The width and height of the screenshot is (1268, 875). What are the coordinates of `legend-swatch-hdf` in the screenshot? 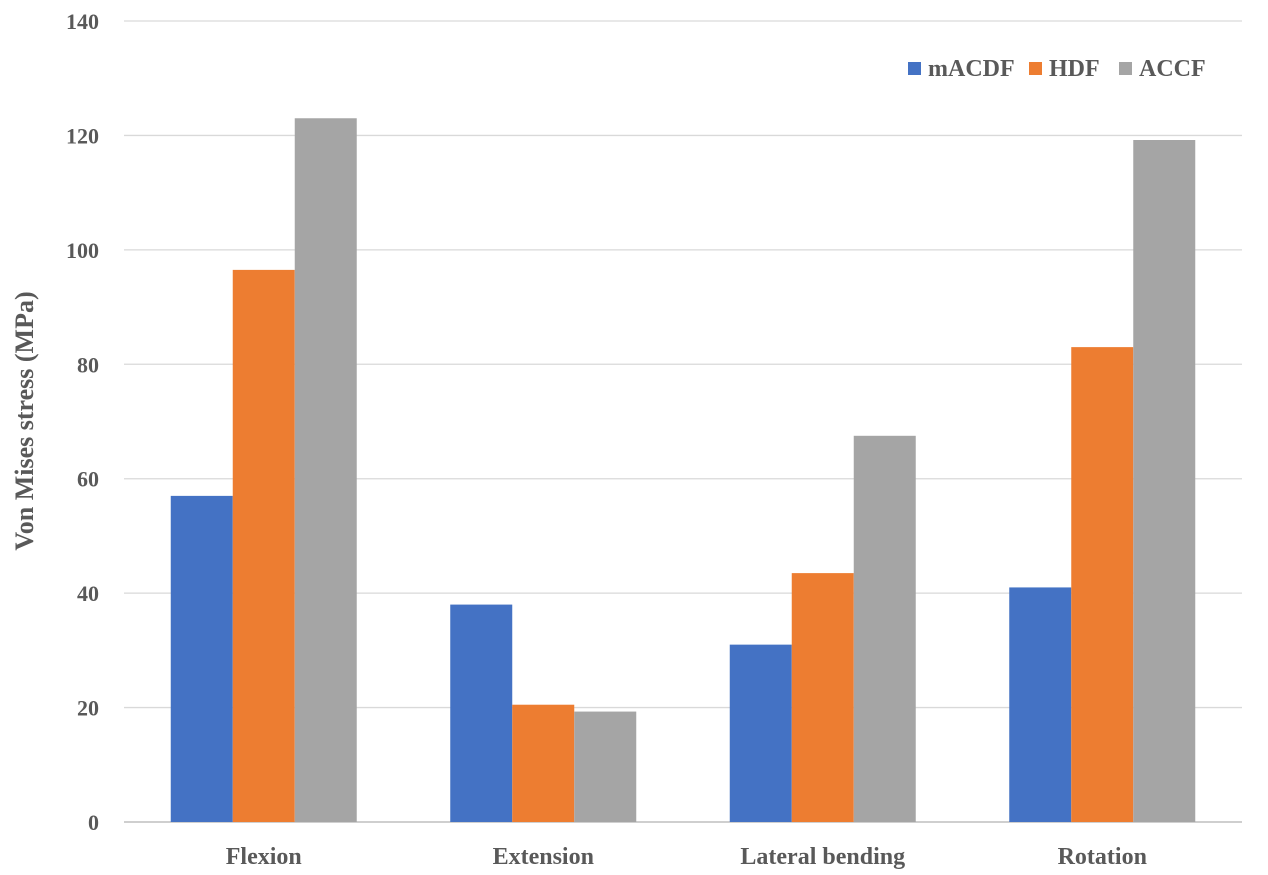 It's located at (1035, 68).